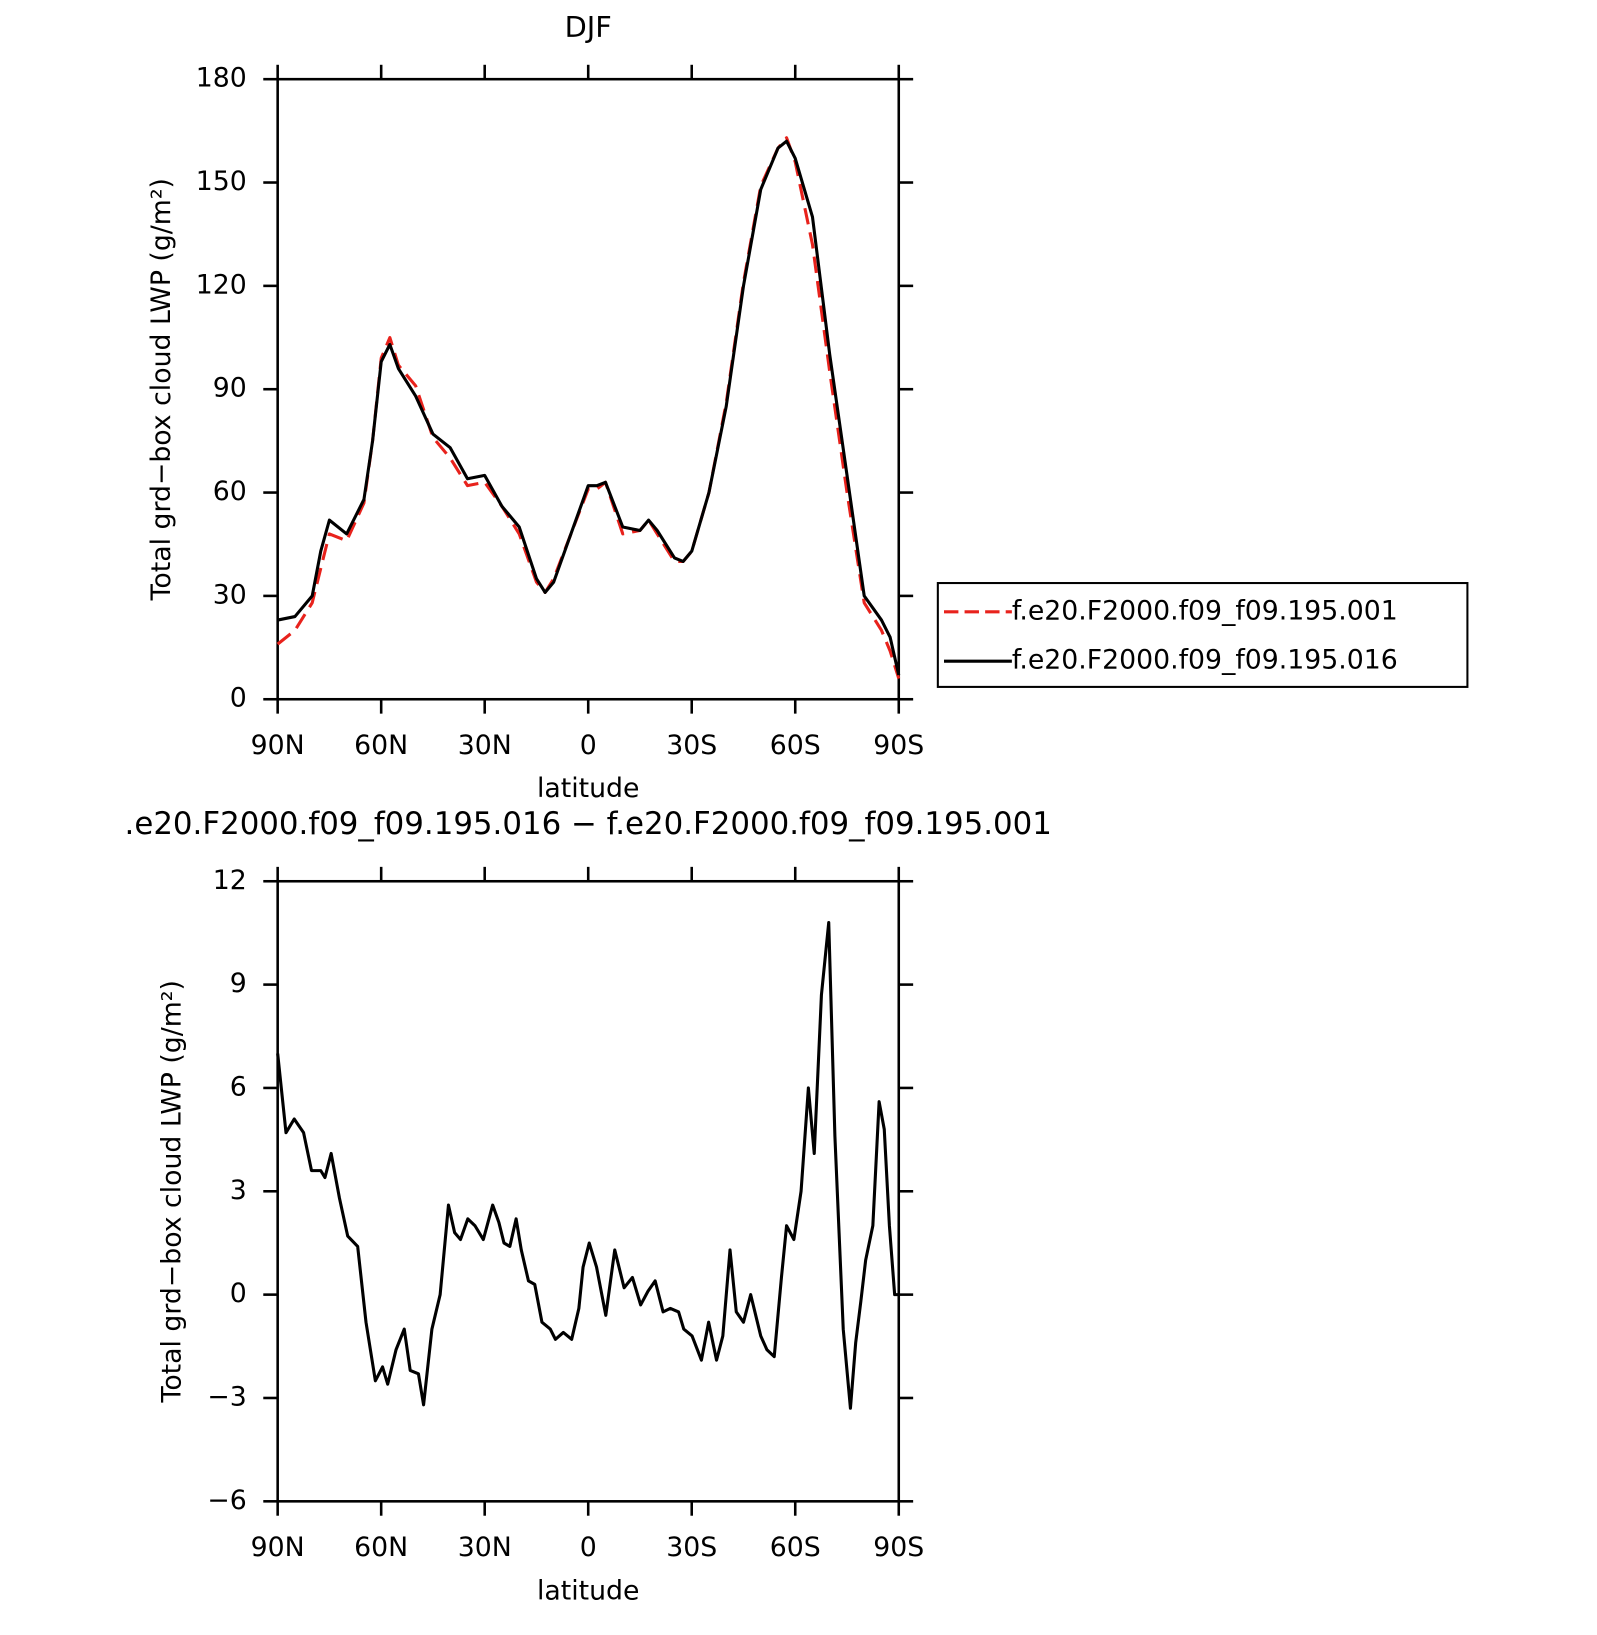 Image resolution: width=1597 pixels, height=1635 pixels. What do you see at coordinates (226, 1396) in the screenshot?
I see `y-tick-label: −3` at bounding box center [226, 1396].